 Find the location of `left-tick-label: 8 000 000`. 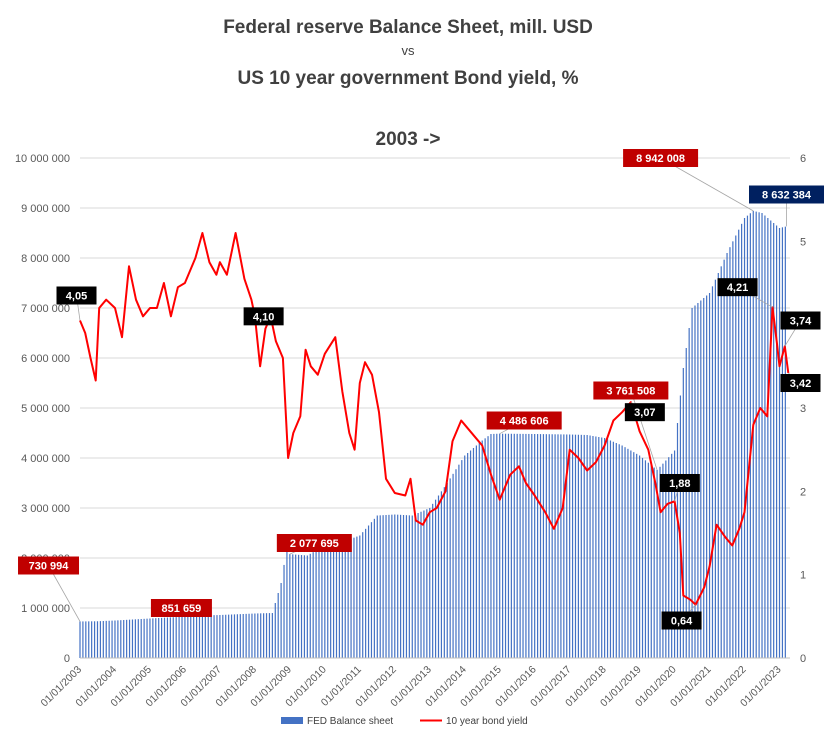

left-tick-label: 8 000 000 is located at coordinates (45, 259).